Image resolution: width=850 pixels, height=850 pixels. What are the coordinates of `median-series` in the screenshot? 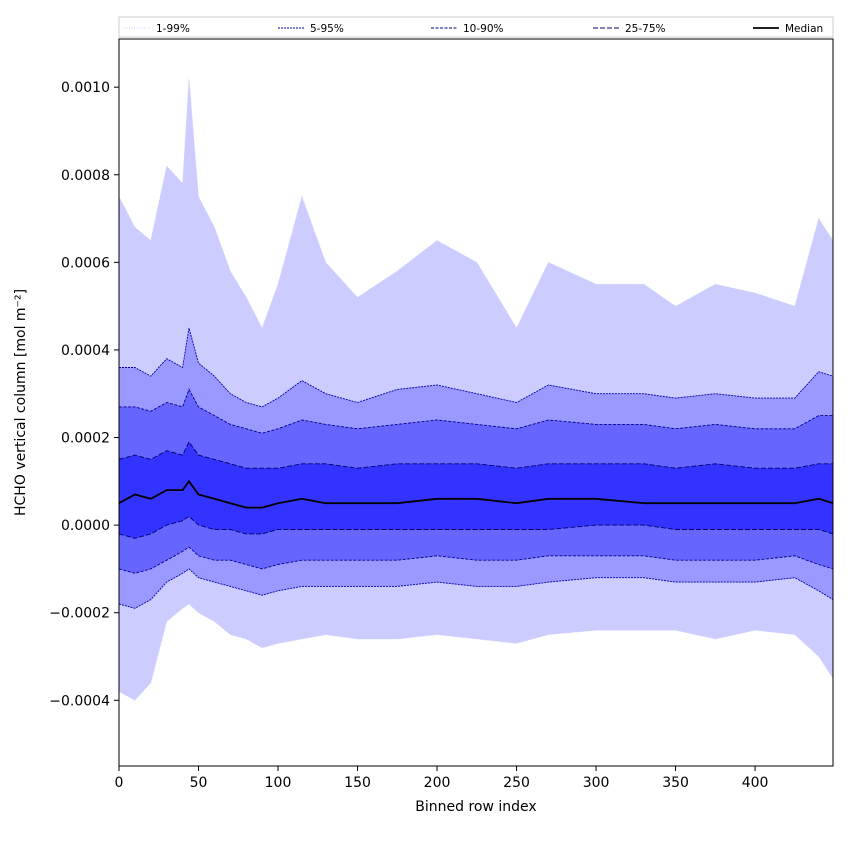 It's located at (476, 494).